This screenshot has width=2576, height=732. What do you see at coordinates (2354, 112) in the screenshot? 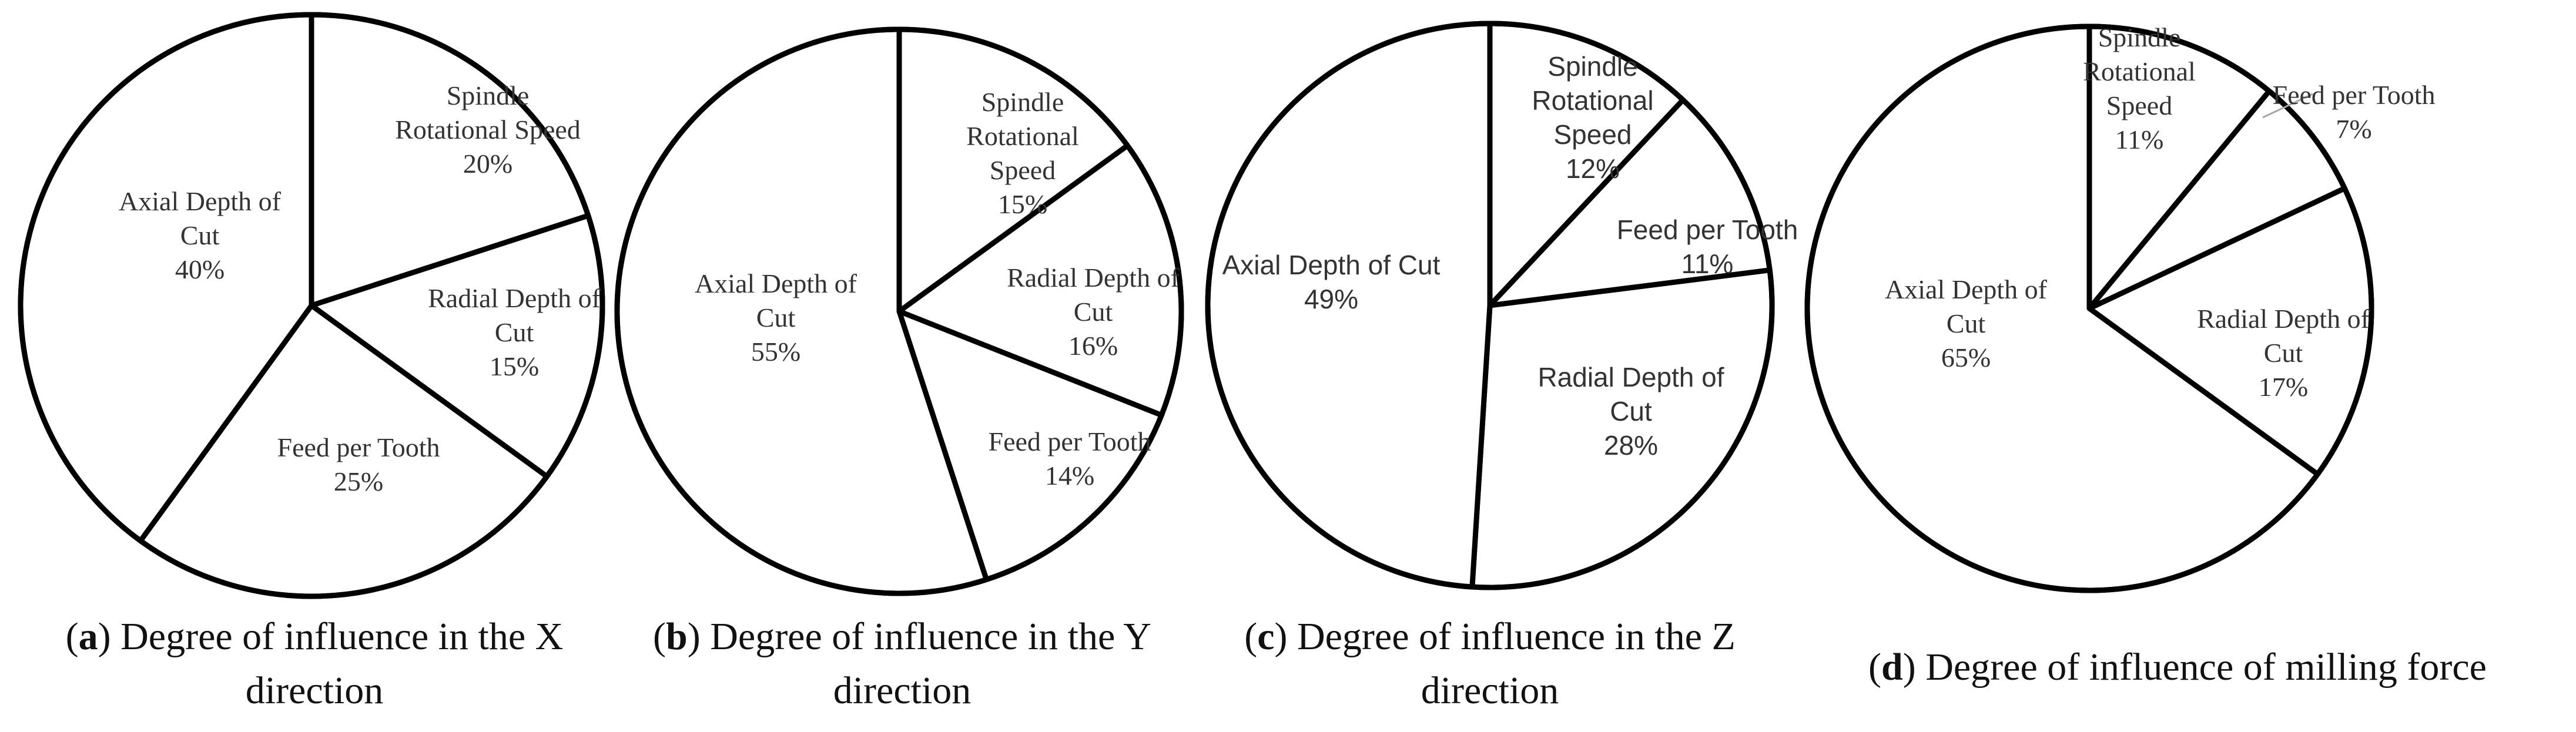
I see `slice-label-feed-per-tooth: Feed per Tooth 7%` at bounding box center [2354, 112].